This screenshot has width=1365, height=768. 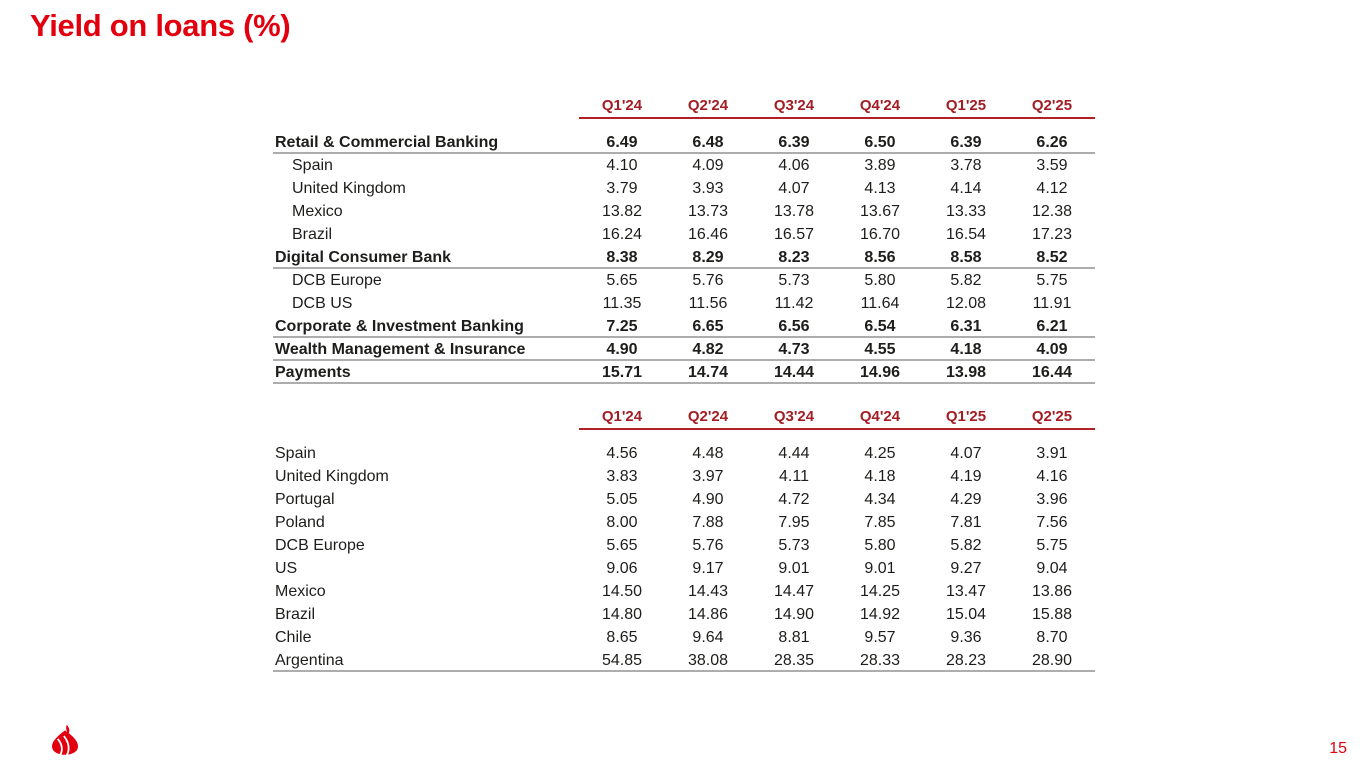 I want to click on value-cell: 4.13, so click(x=880, y=188).